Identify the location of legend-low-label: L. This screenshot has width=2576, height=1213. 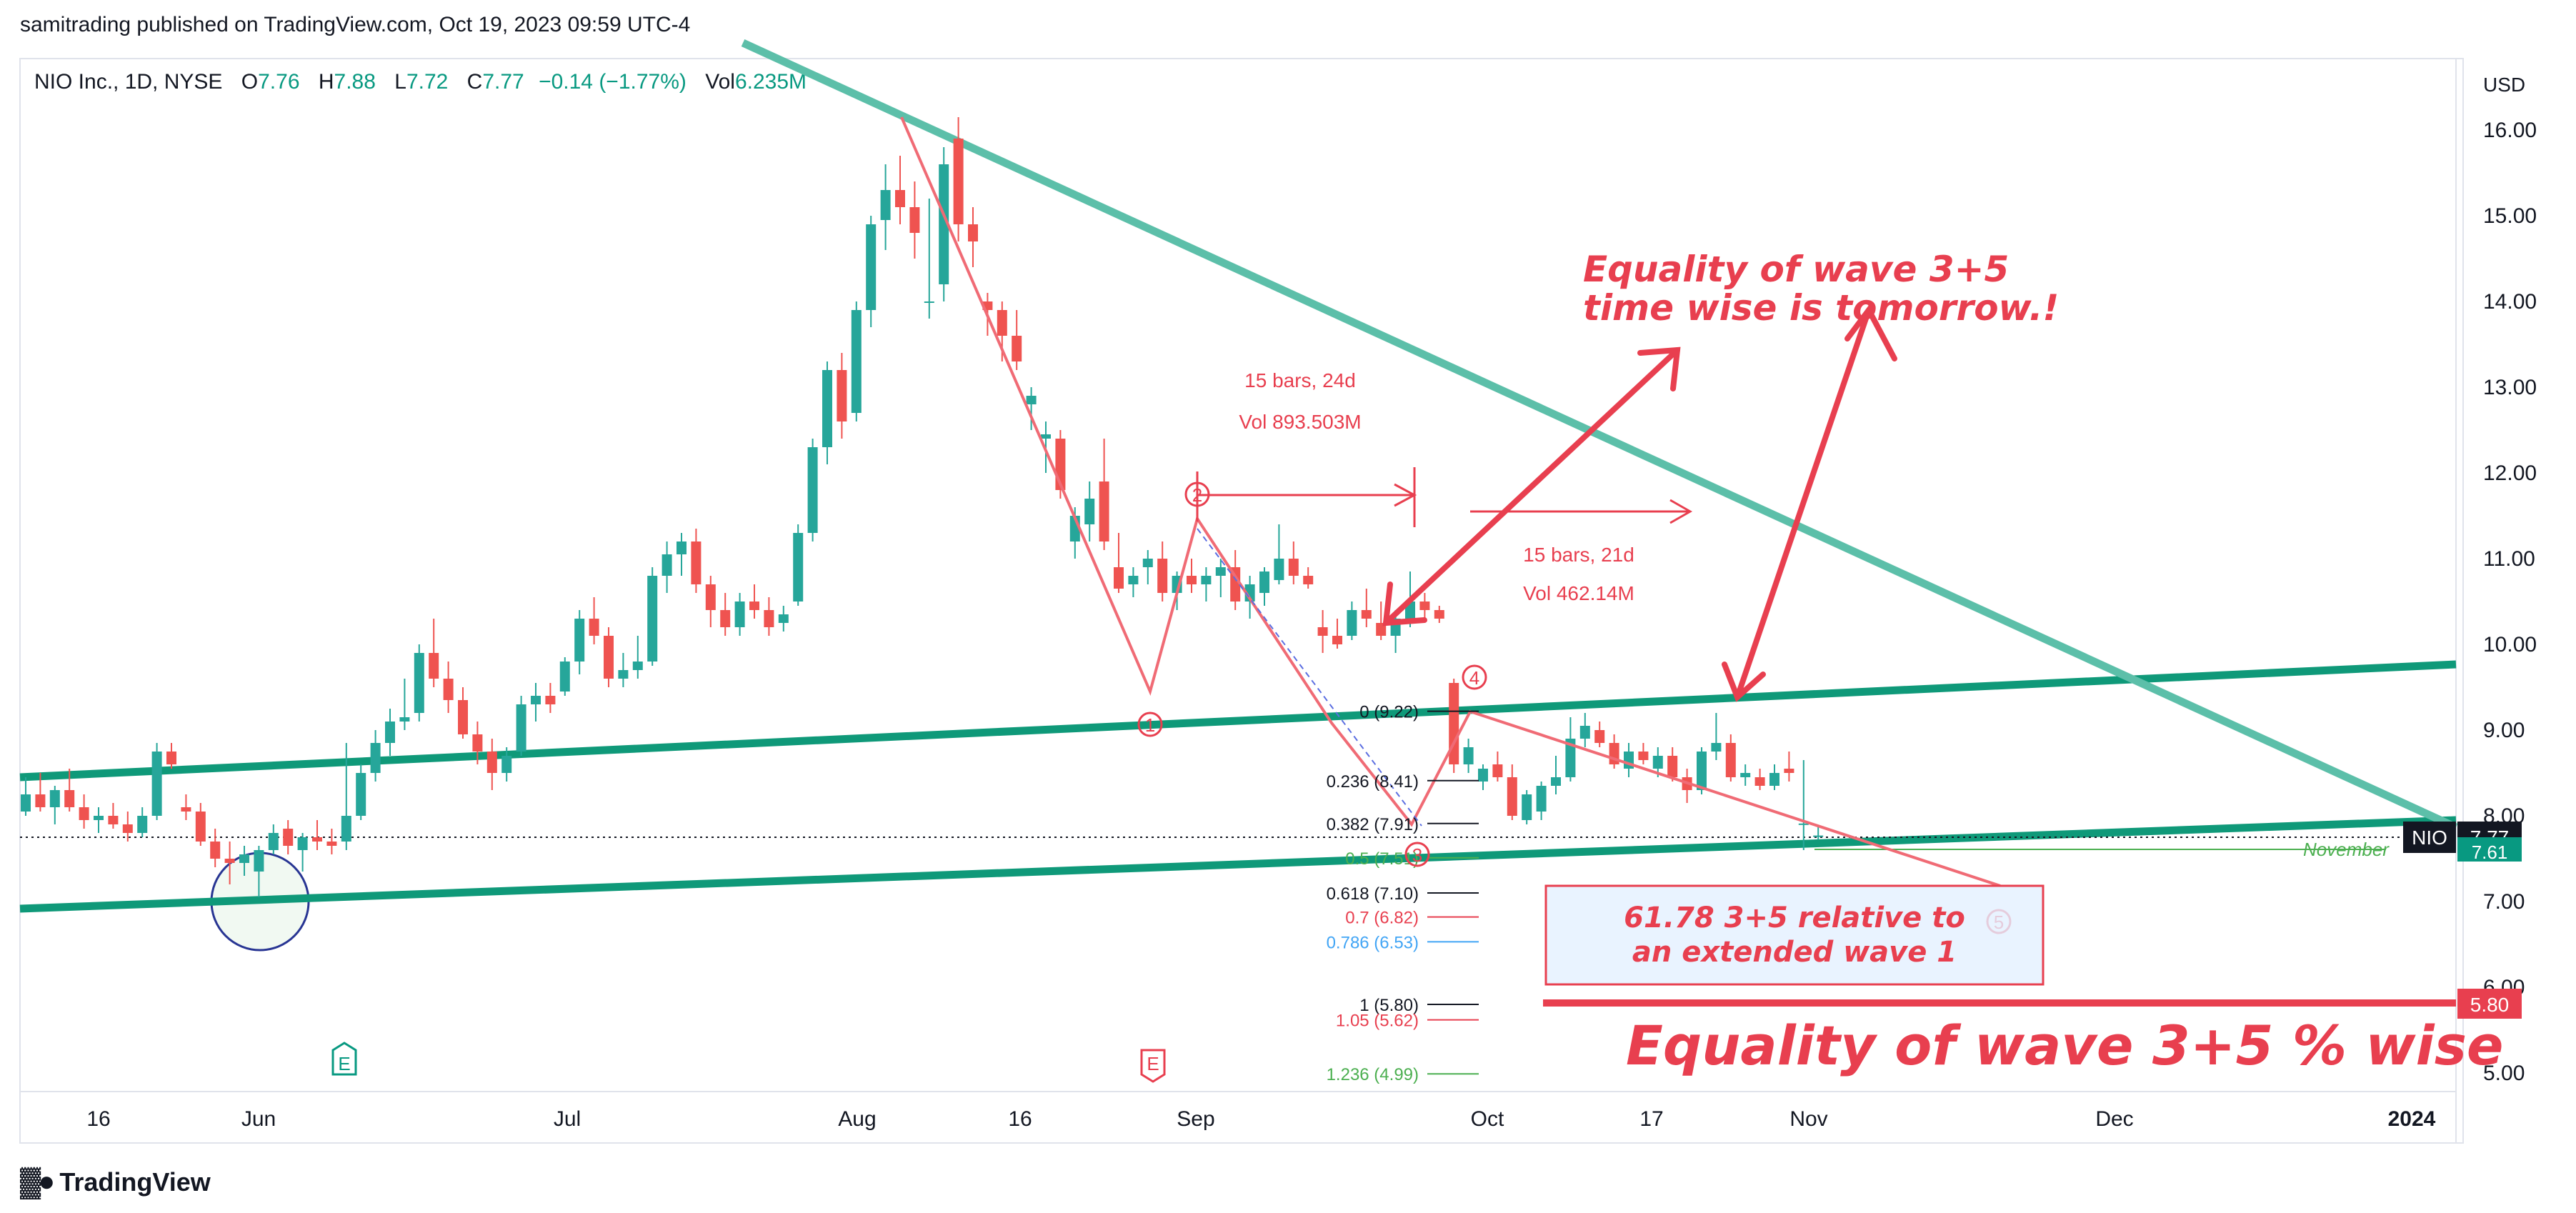
(400, 82).